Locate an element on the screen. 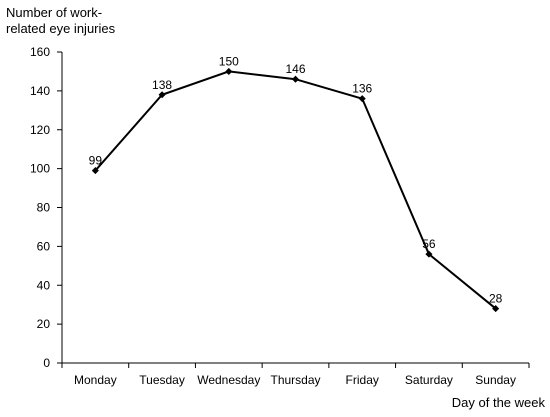  data-label: 138 is located at coordinates (162, 85).